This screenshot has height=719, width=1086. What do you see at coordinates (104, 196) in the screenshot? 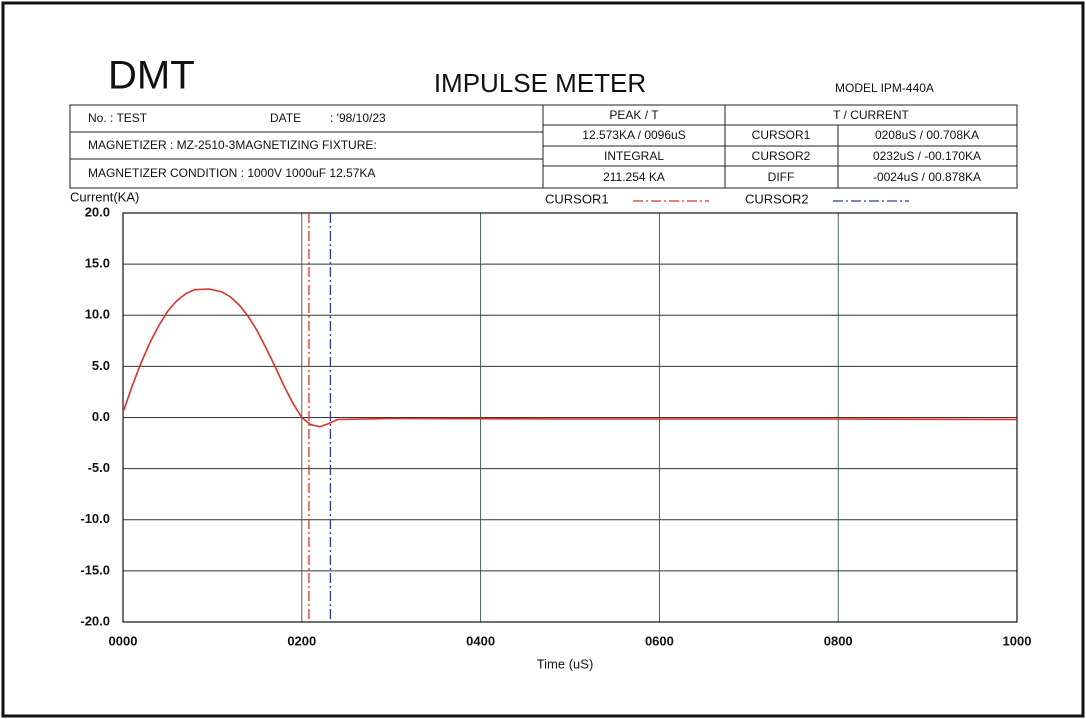
I see `y-axis-label: Current(KA)` at bounding box center [104, 196].